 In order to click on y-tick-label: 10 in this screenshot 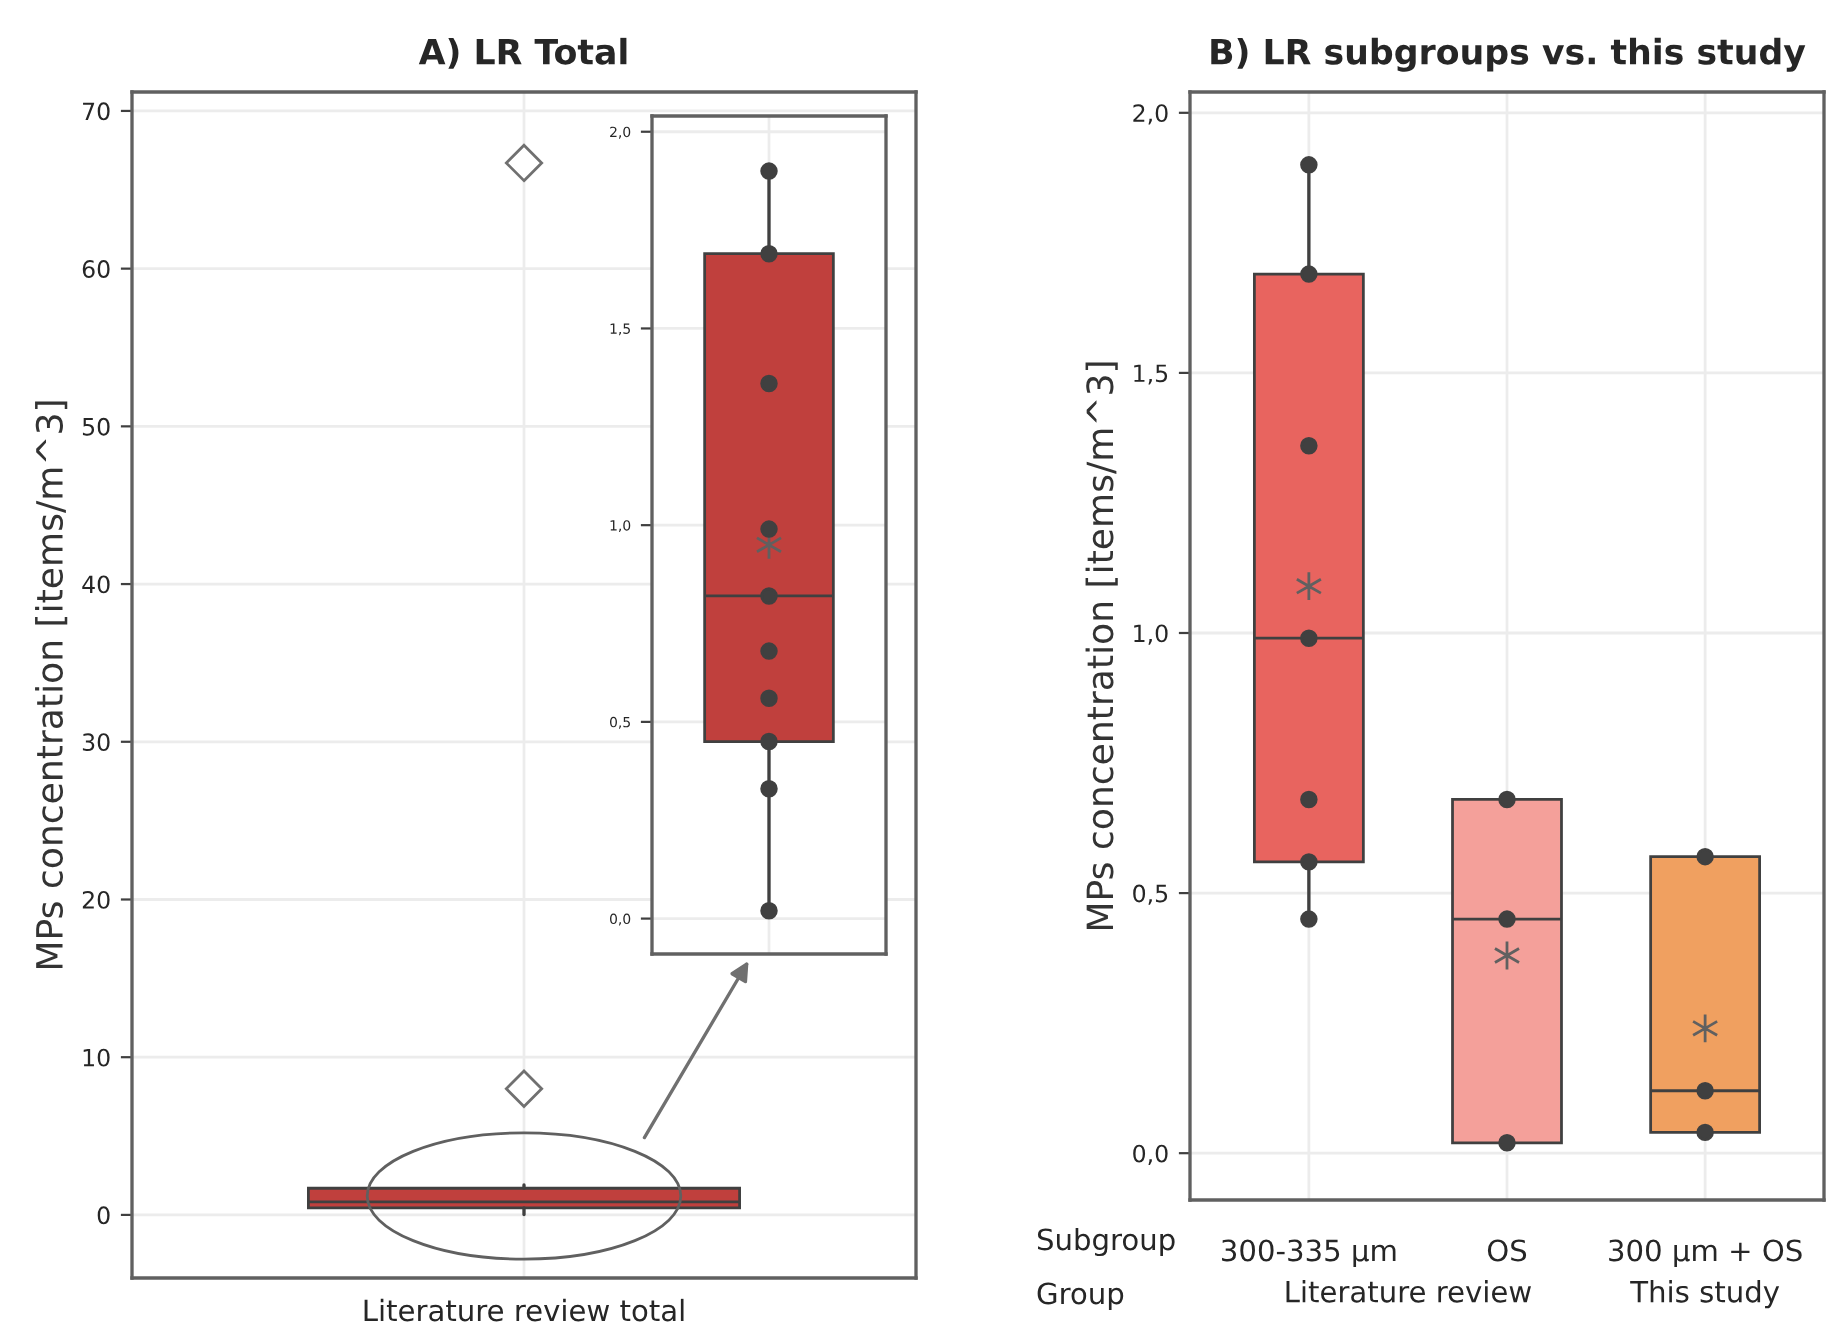, I will do `click(96, 1057)`.